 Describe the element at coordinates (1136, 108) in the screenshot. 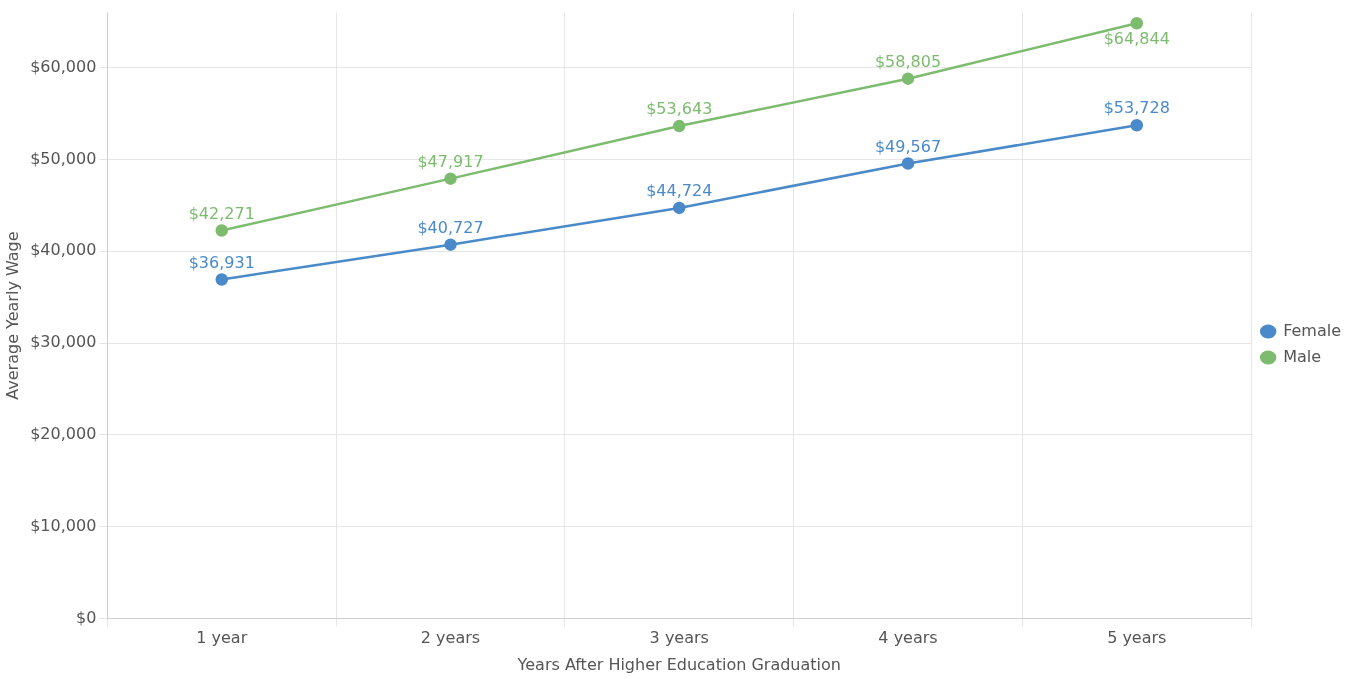

I see `data-label: $53,728` at that location.